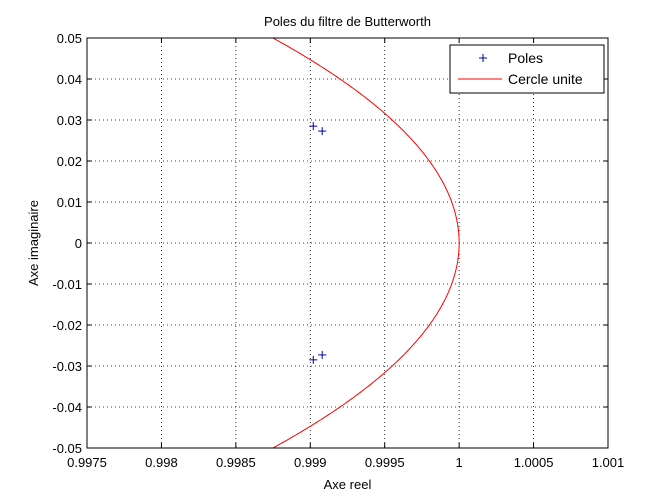 The width and height of the screenshot is (672, 504). Describe the element at coordinates (67, 325) in the screenshot. I see `y-tick-label: -0.02` at that location.